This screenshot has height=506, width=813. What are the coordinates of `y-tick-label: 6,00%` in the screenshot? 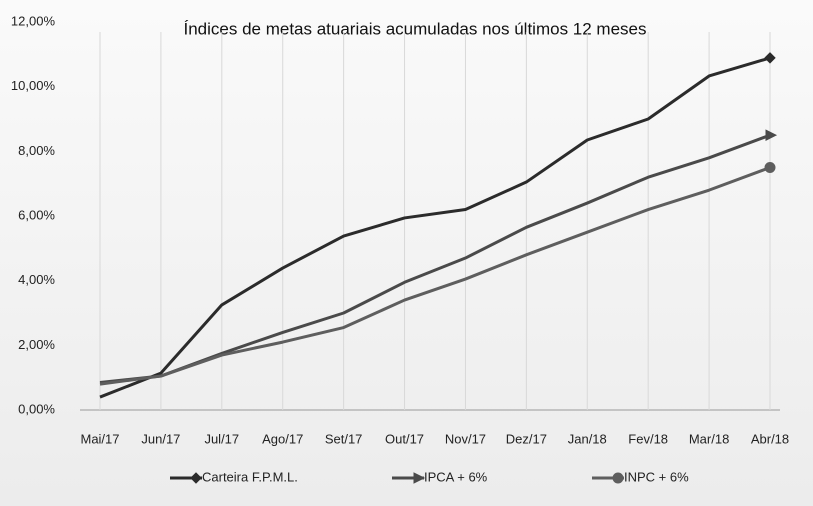 It's located at (36, 214).